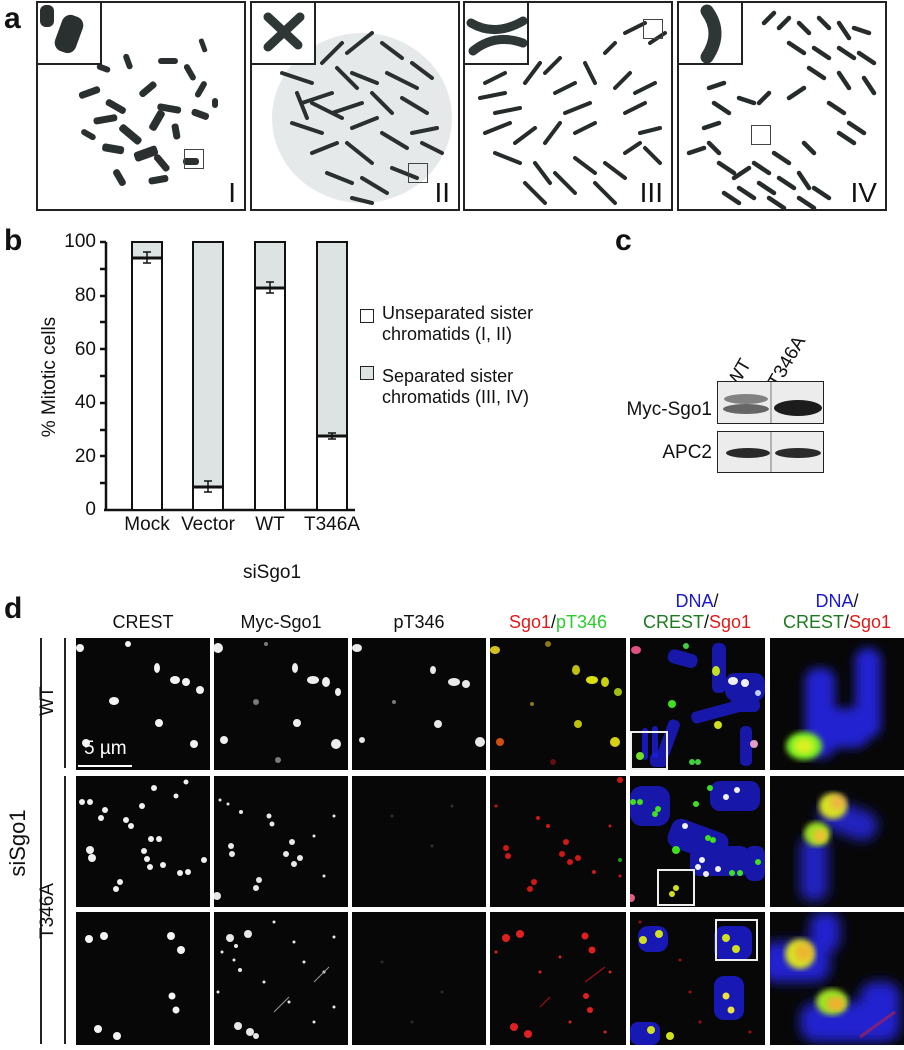  What do you see at coordinates (270, 524) in the screenshot?
I see `x-category-label: WT` at bounding box center [270, 524].